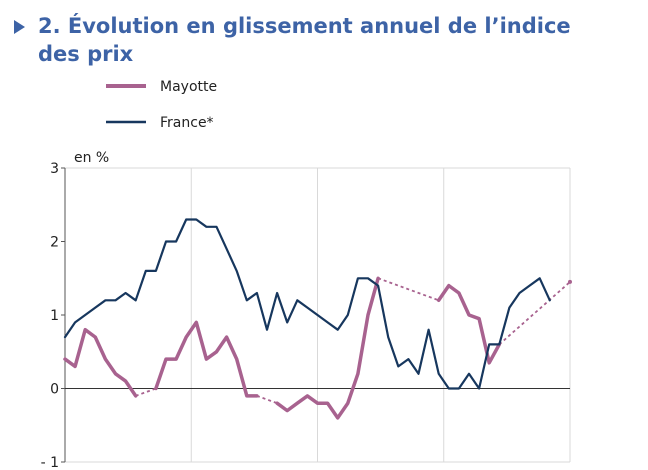  What do you see at coordinates (188, 87) in the screenshot?
I see `legend-label: Mayotte` at bounding box center [188, 87].